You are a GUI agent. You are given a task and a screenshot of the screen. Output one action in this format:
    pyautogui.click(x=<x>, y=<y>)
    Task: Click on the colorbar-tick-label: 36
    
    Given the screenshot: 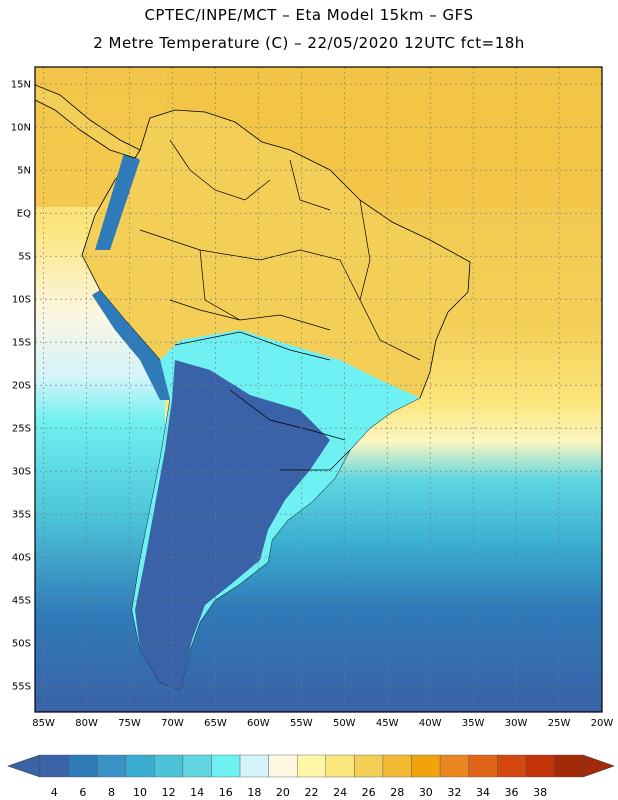 What is the action you would take?
    pyautogui.click(x=512, y=792)
    